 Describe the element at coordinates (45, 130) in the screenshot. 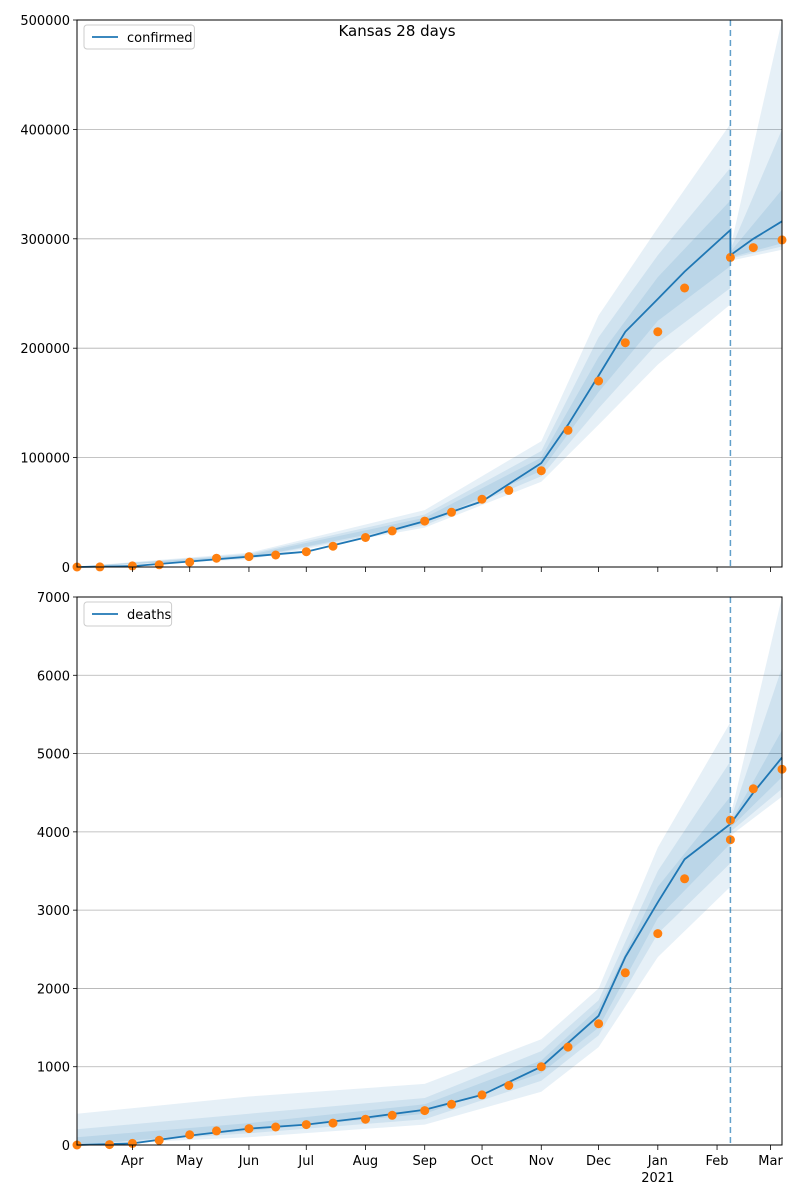

I see `y-tick-label: 400000` at that location.